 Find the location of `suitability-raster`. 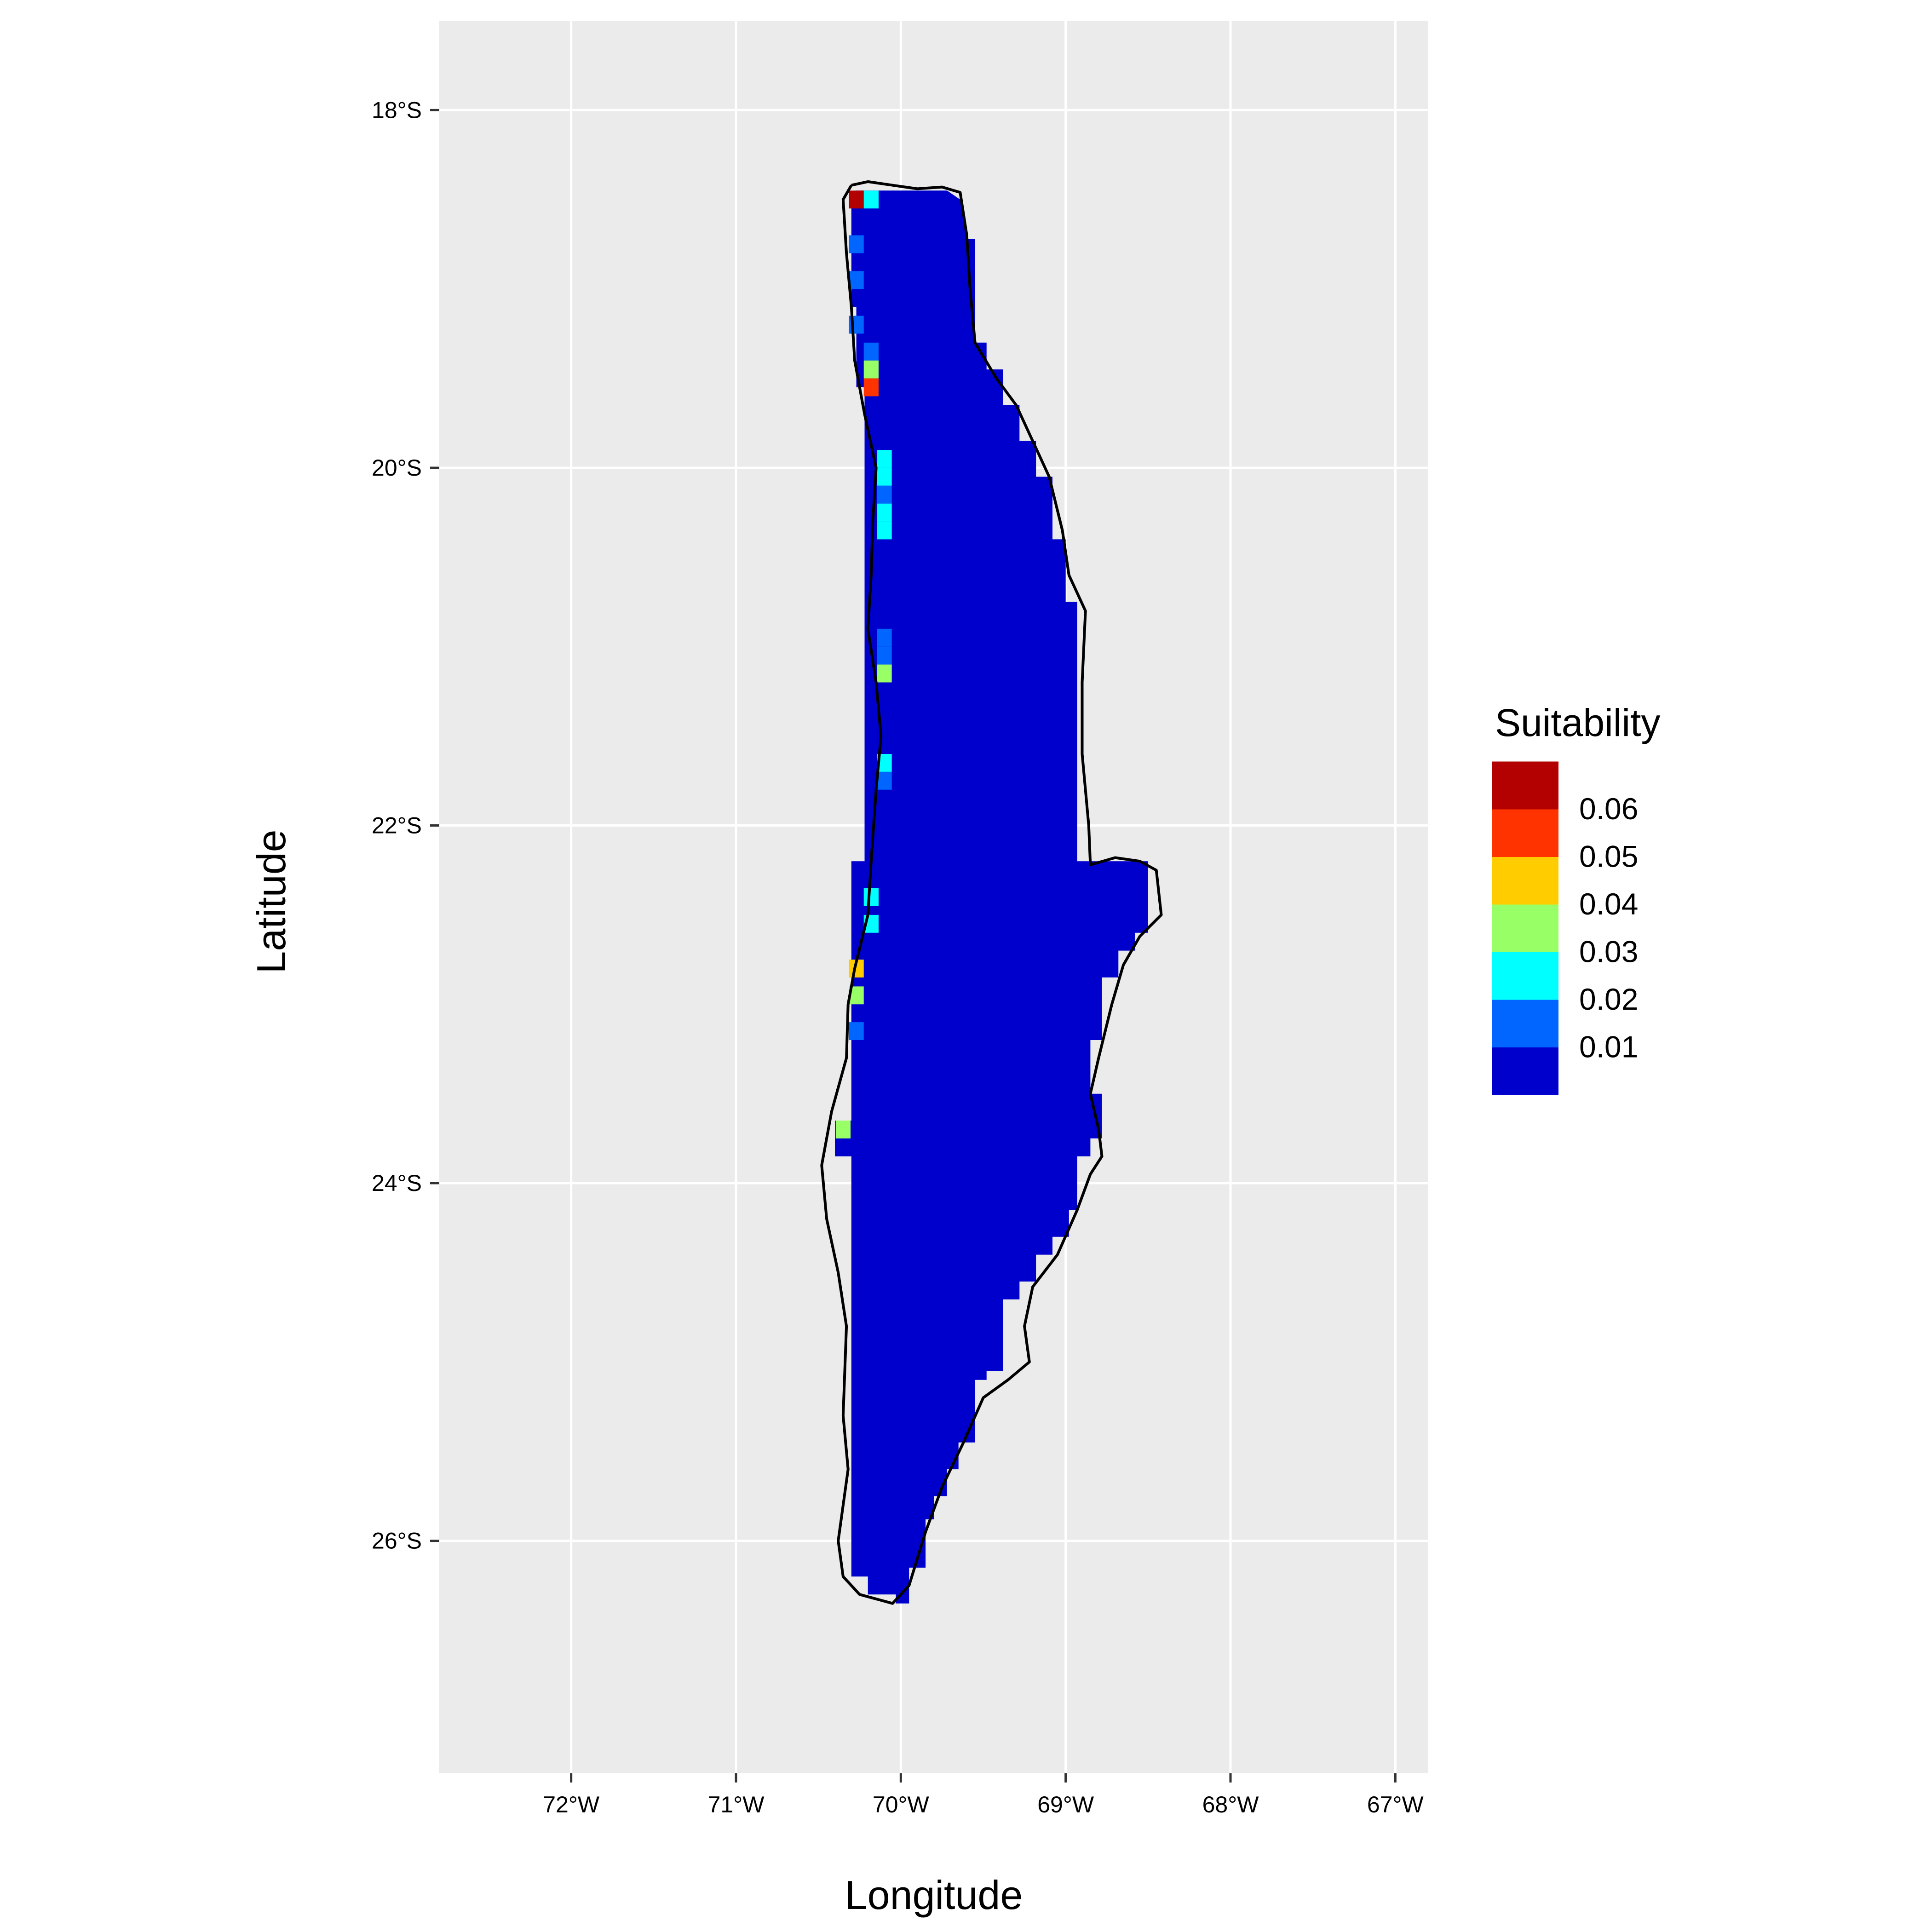

suitability-raster is located at coordinates (991, 897).